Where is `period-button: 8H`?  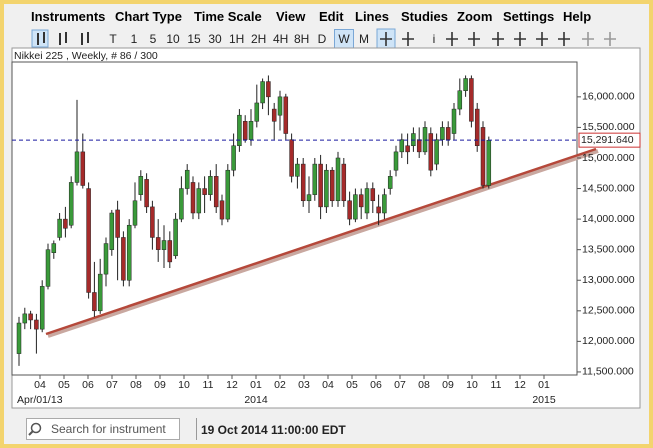 period-button: 8H is located at coordinates (302, 39).